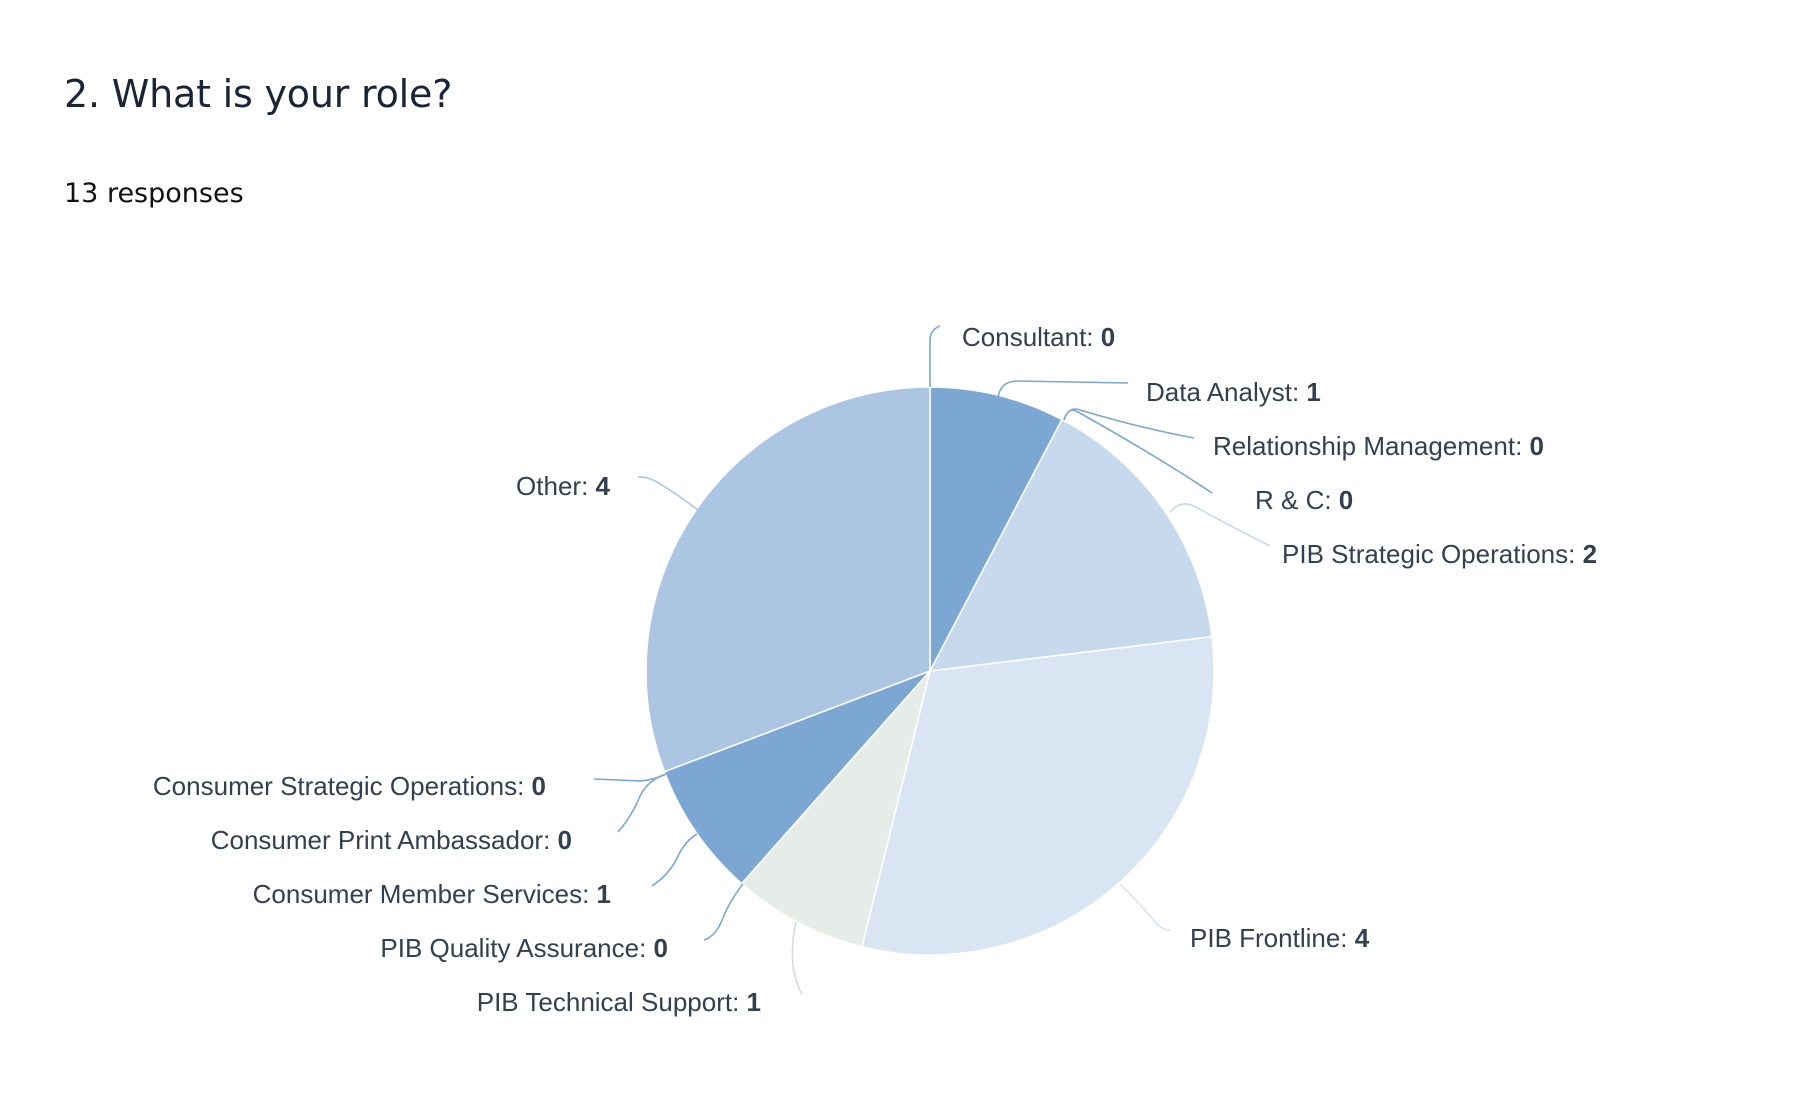 The width and height of the screenshot is (1800, 1112). What do you see at coordinates (1138, 451) in the screenshot?
I see `leader-line-r-and-c` at bounding box center [1138, 451].